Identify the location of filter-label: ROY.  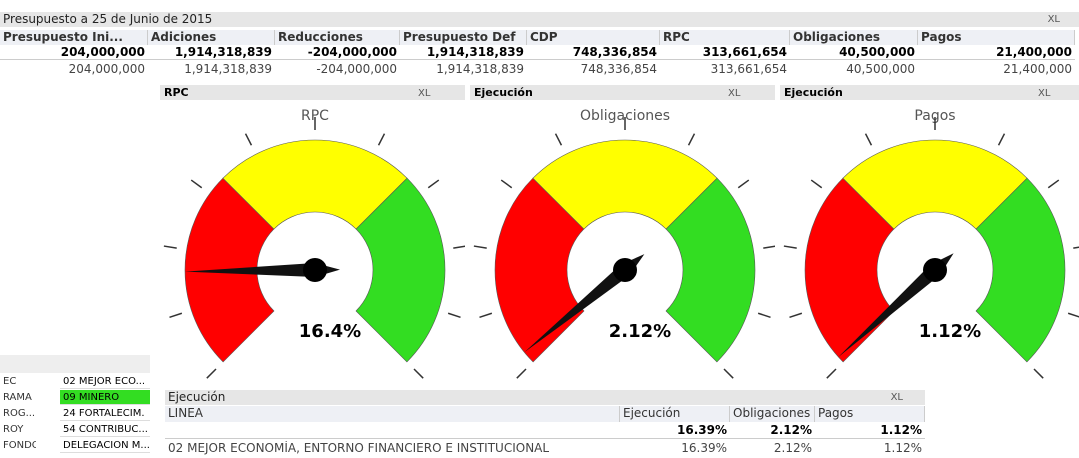
(13, 429).